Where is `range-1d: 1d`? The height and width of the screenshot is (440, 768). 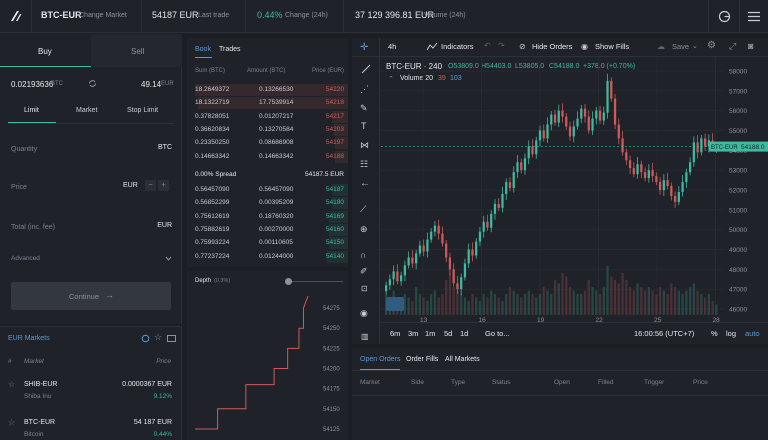
range-1d: 1d is located at coordinates (464, 333).